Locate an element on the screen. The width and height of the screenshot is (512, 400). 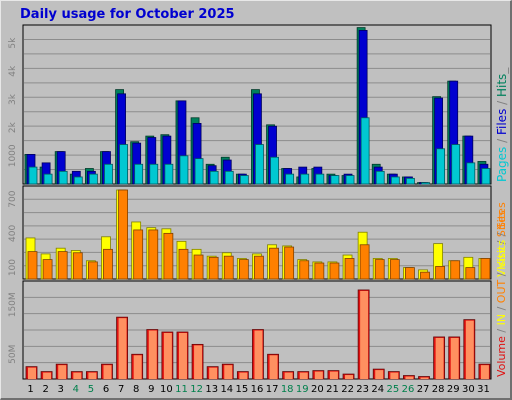
x-tick-label: 17 is located at coordinates (272, 389).